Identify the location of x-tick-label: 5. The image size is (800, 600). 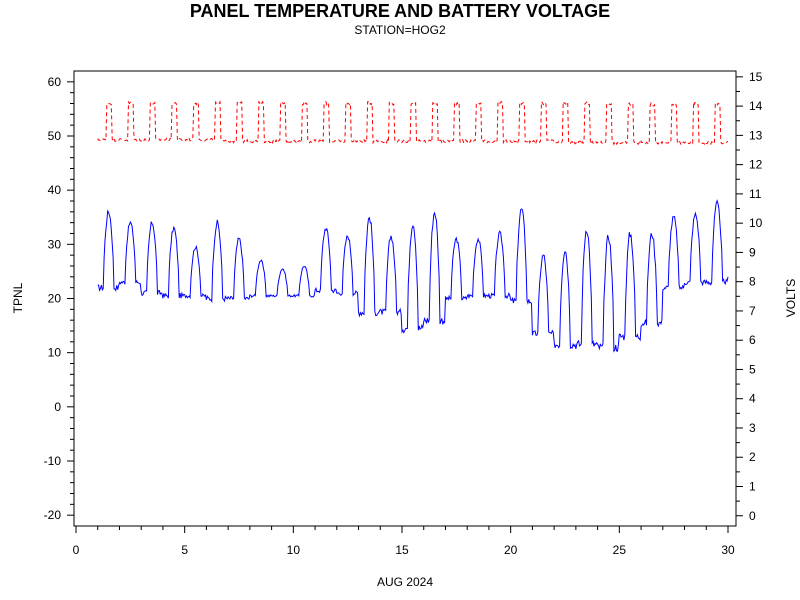
(184, 550).